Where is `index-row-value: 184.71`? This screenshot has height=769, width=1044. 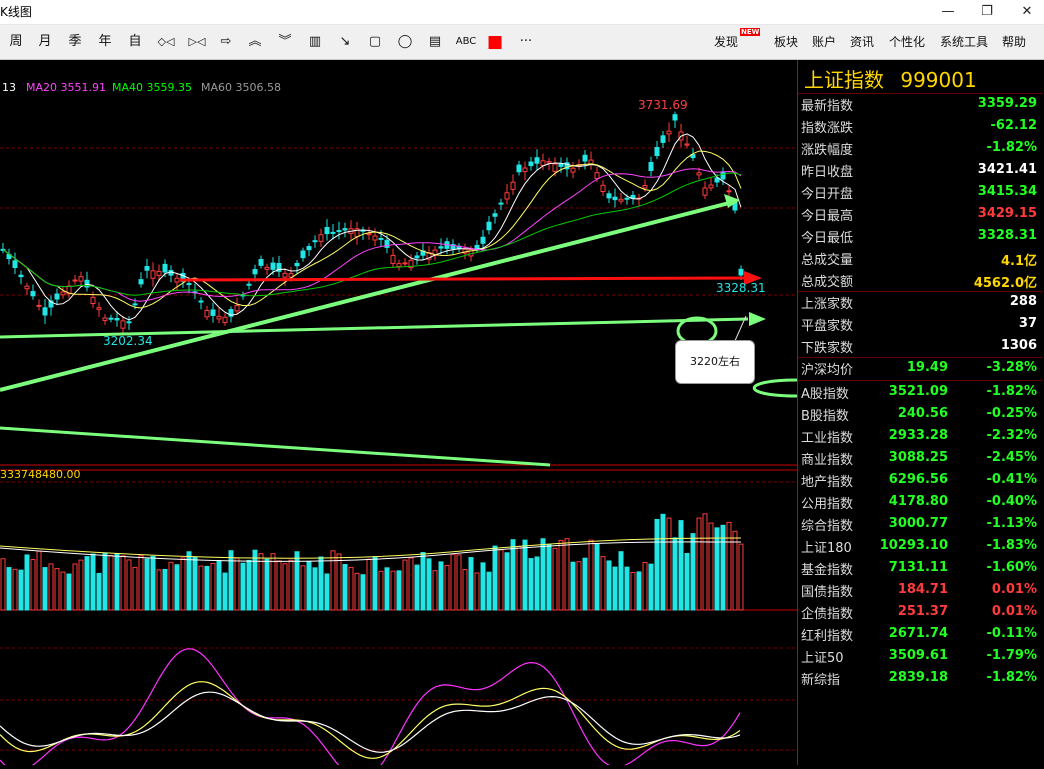
index-row-value: 184.71 is located at coordinates (922, 589).